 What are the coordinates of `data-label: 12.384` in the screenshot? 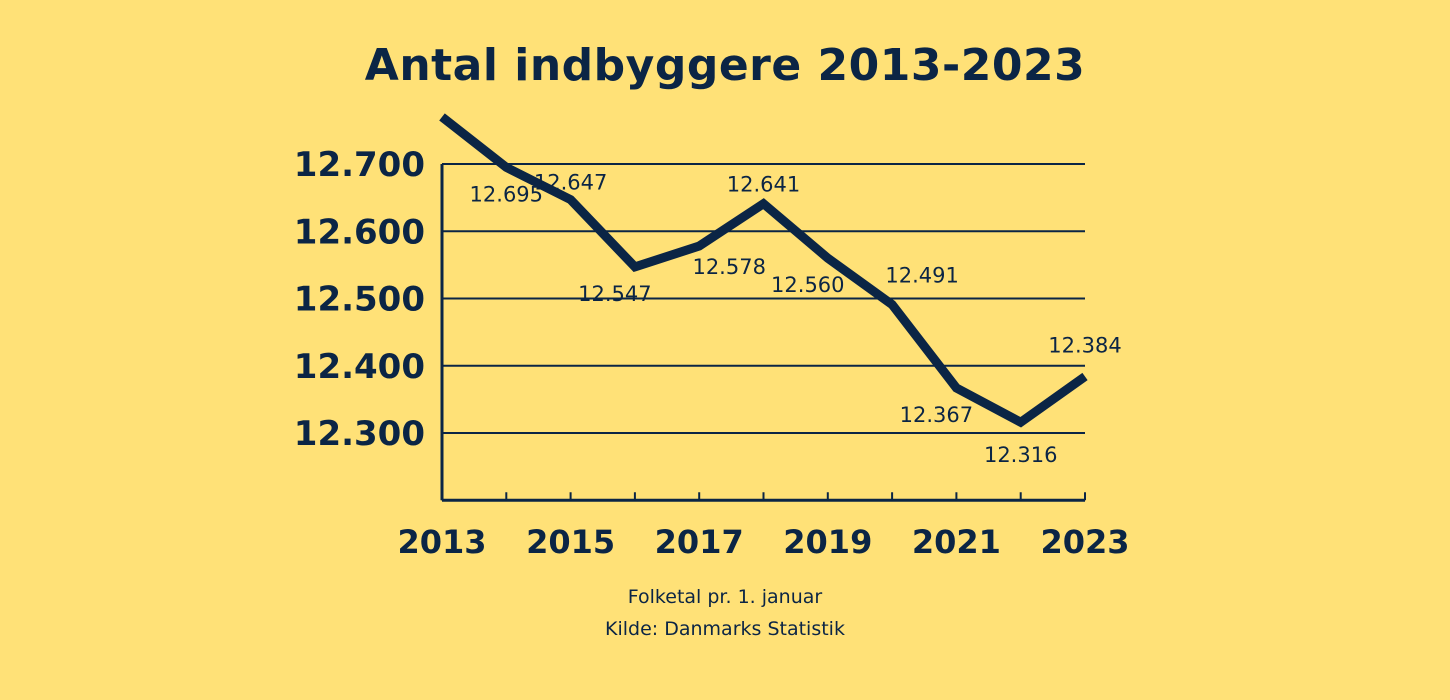 It's located at (1084, 346).